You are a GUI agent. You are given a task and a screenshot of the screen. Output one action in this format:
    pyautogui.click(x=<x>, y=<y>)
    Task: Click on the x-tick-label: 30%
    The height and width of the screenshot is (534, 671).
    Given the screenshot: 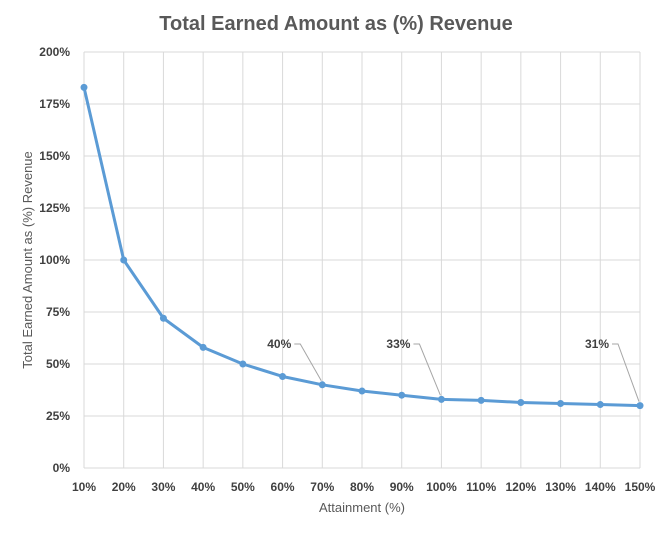 What is the action you would take?
    pyautogui.click(x=163, y=487)
    